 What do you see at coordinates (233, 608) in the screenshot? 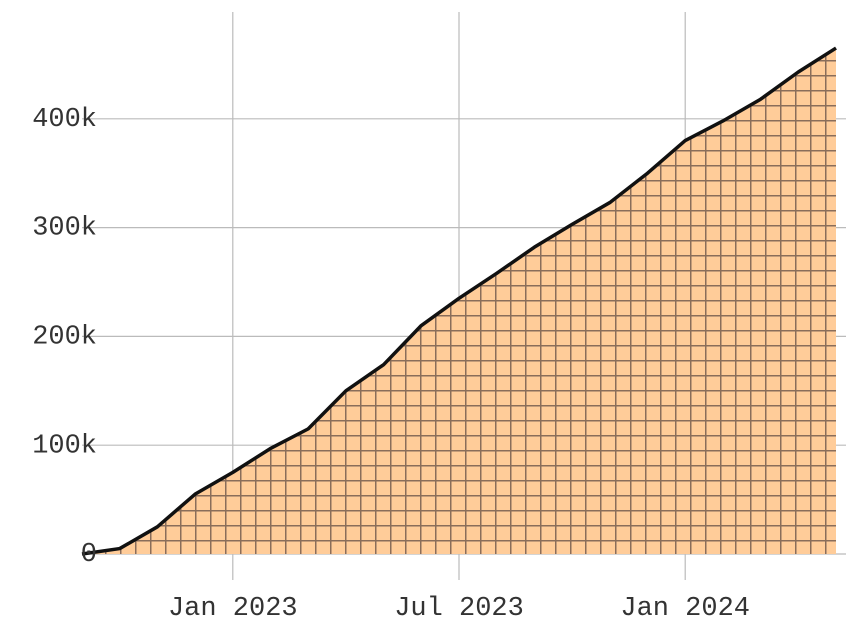
I see `x-tick-label: Jan 2023` at bounding box center [233, 608].